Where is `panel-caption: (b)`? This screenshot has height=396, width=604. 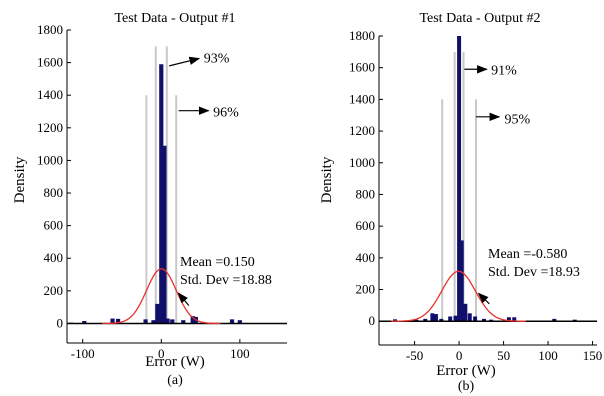 panel-caption: (b) is located at coordinates (466, 386).